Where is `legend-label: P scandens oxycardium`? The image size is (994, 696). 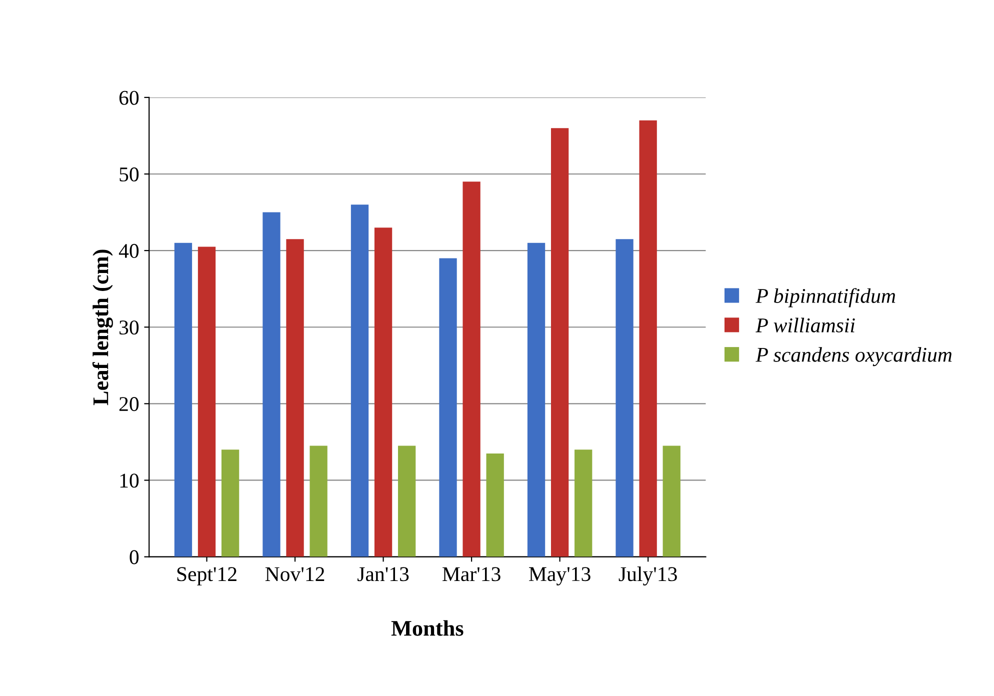
legend-label: P scandens oxycardium is located at coordinates (854, 356).